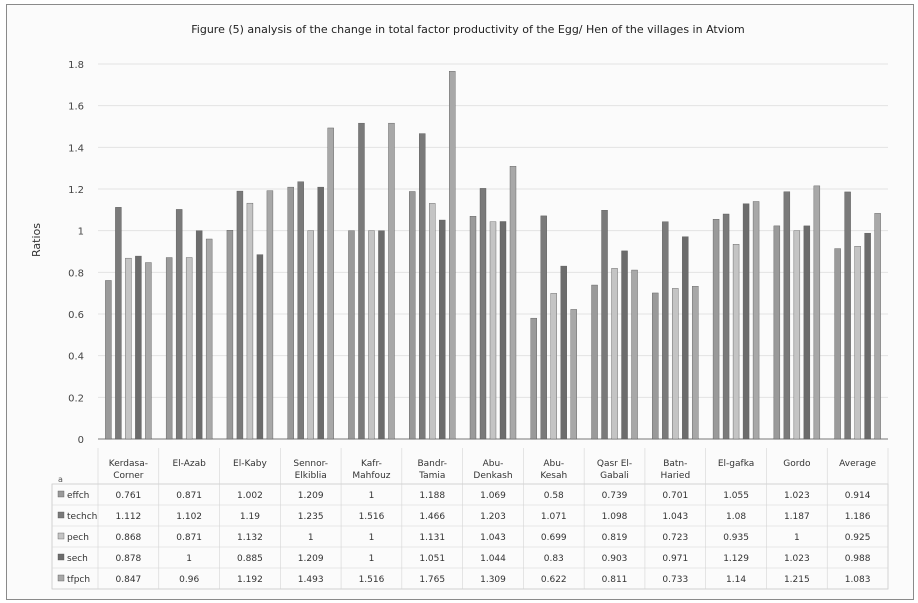  Describe the element at coordinates (675, 559) in the screenshot. I see `table-cell: 0.971` at that location.